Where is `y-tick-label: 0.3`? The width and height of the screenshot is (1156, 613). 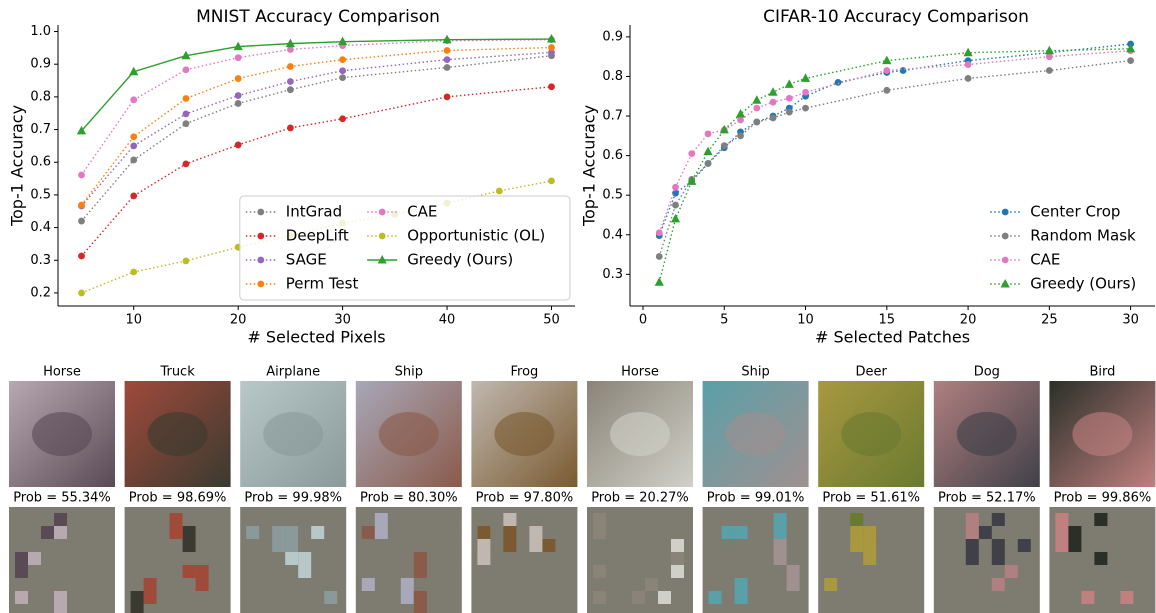 y-tick-label: 0.3 is located at coordinates (612, 274).